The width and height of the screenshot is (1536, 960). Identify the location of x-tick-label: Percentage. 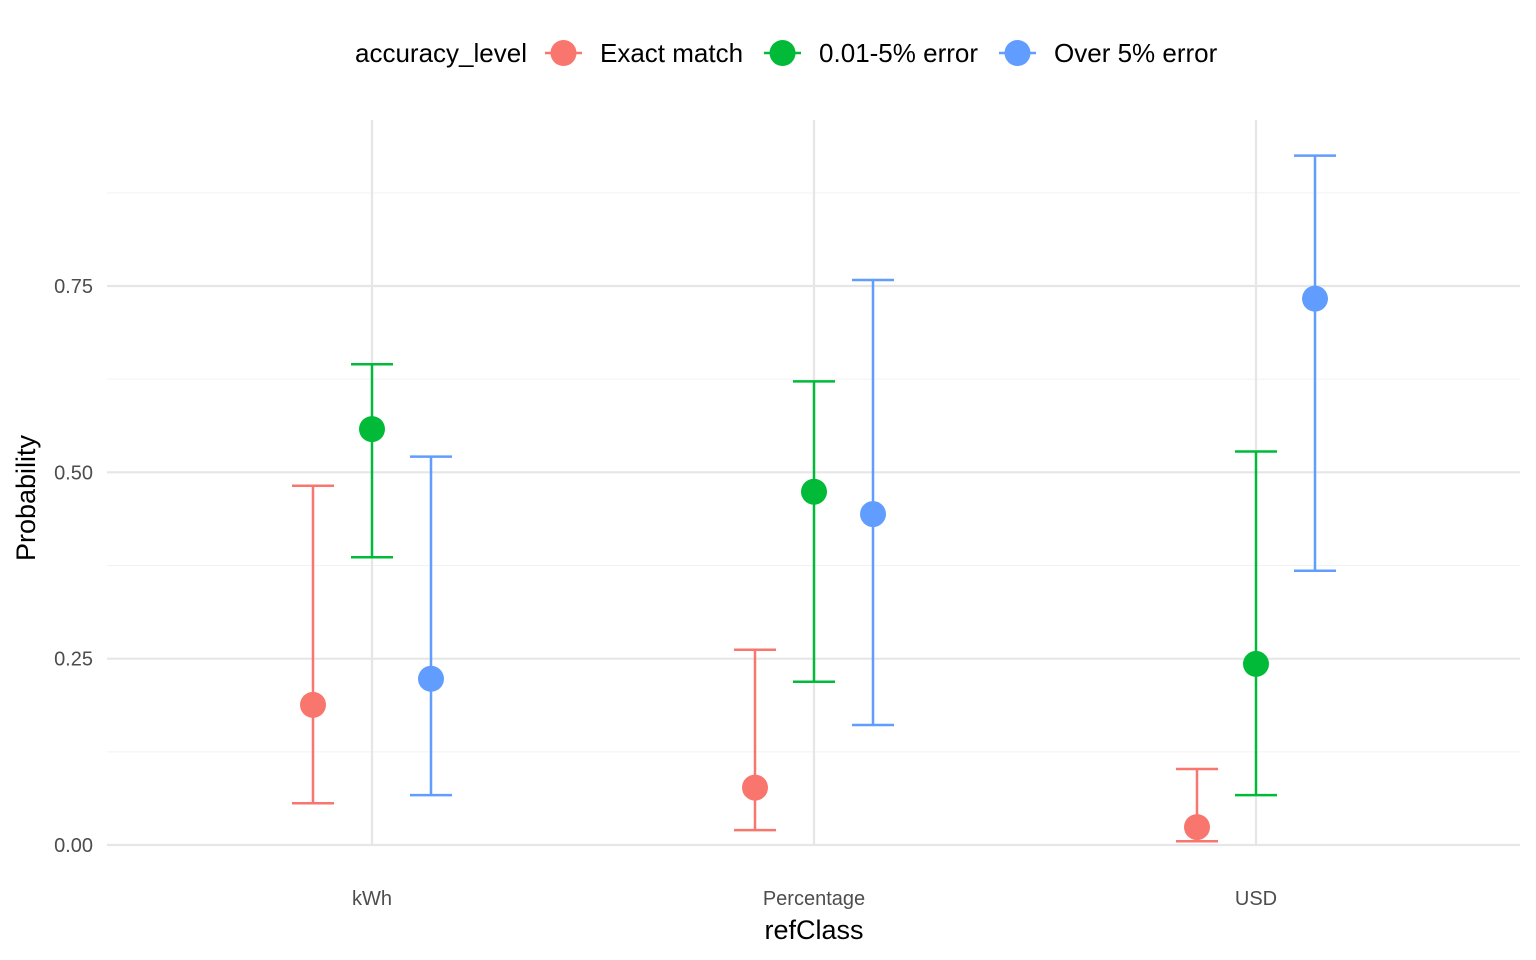
(814, 899).